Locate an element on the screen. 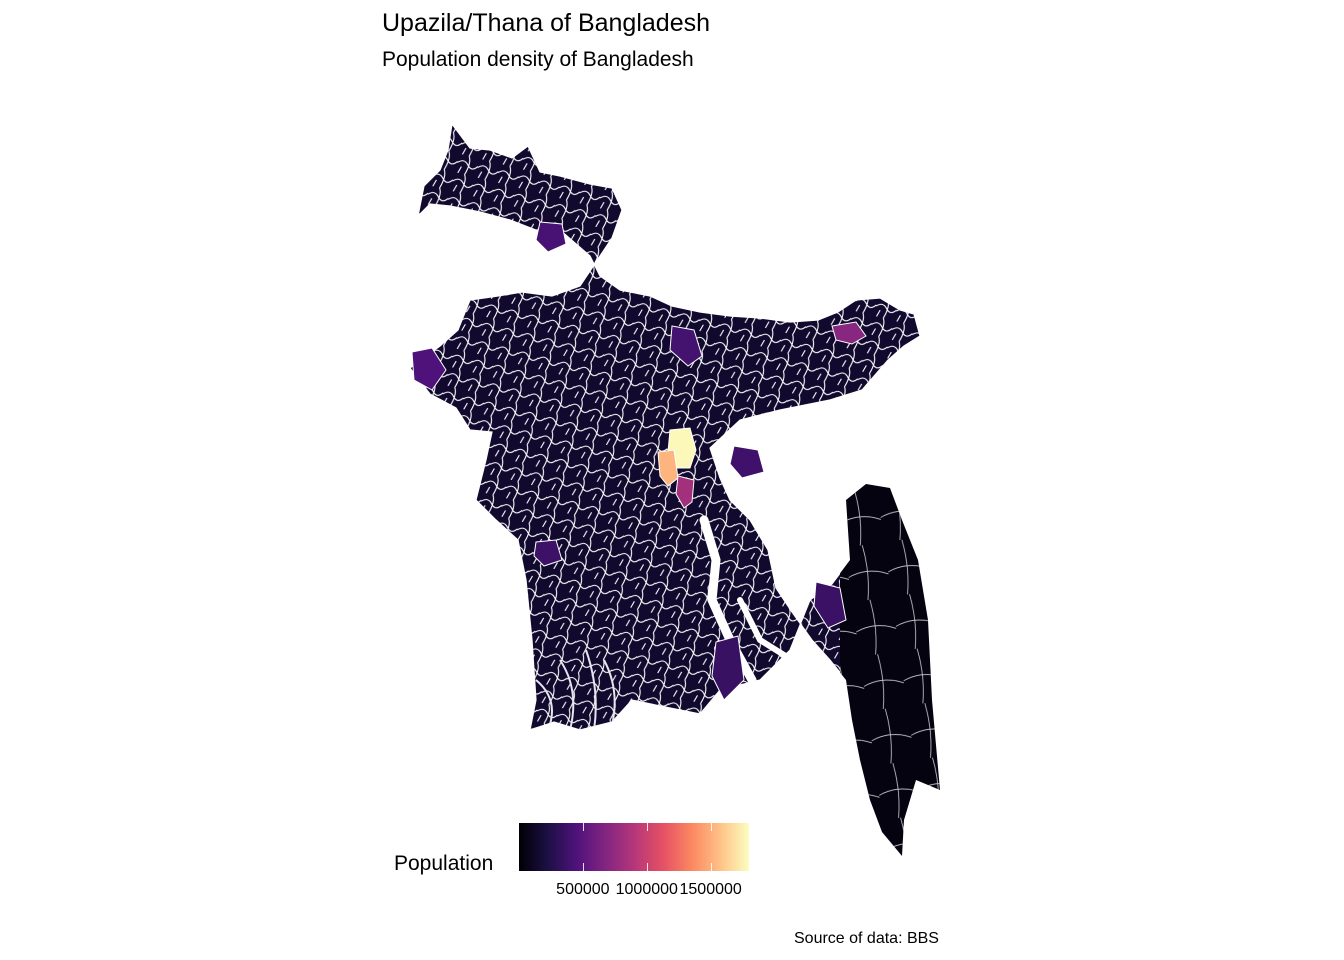 Image resolution: width=1344 pixels, height=960 pixels. legend-title: Population is located at coordinates (444, 863).